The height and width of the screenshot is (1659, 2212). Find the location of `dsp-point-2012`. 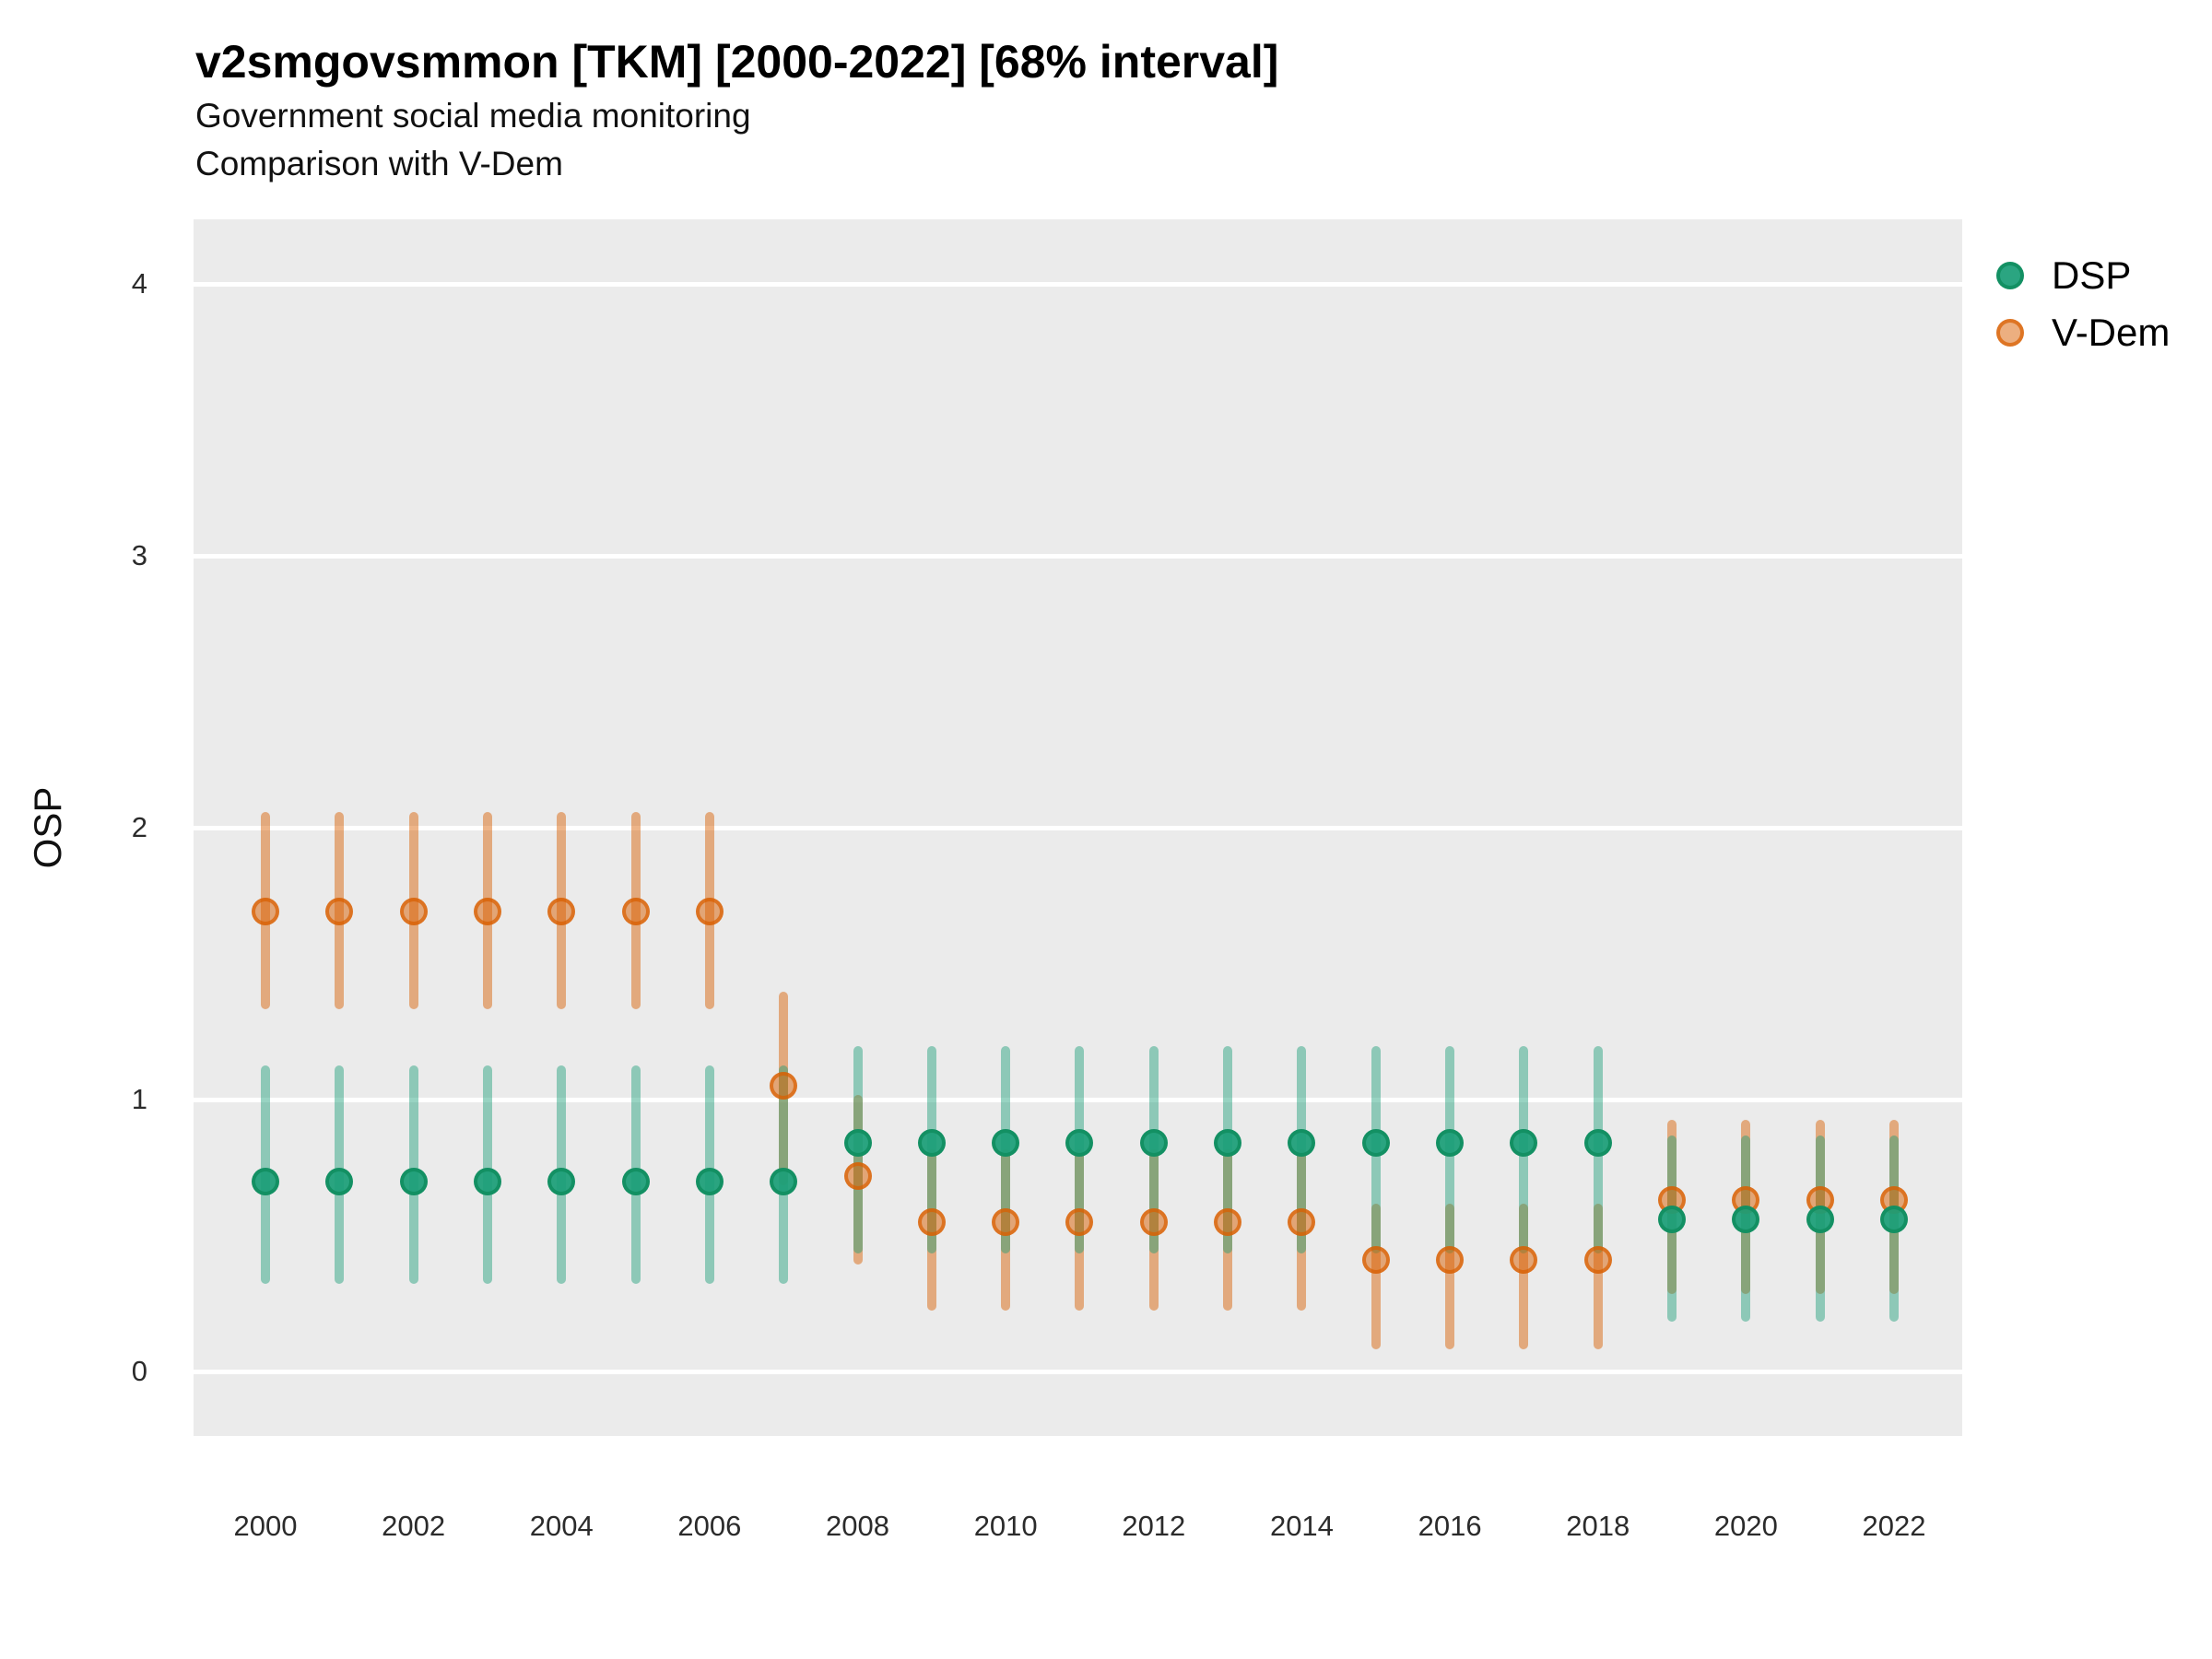

dsp-point-2012 is located at coordinates (1153, 1143).